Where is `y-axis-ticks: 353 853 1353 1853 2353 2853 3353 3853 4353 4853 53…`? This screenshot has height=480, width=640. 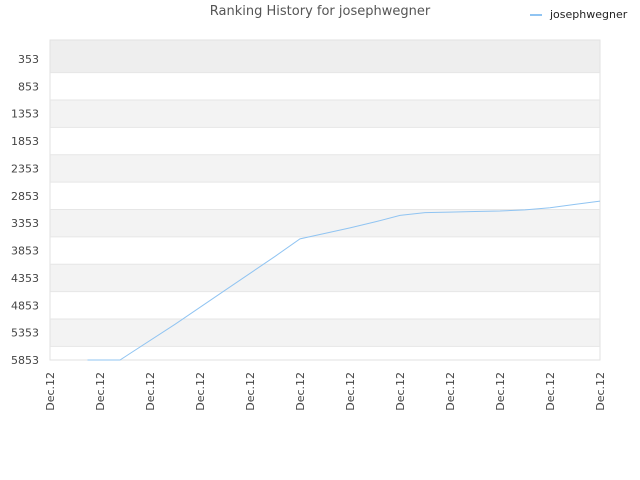
y-axis-ticks: 353 853 1353 1853 2353 2853 3353 3853 4353 4853 53… is located at coordinates (25, 210).